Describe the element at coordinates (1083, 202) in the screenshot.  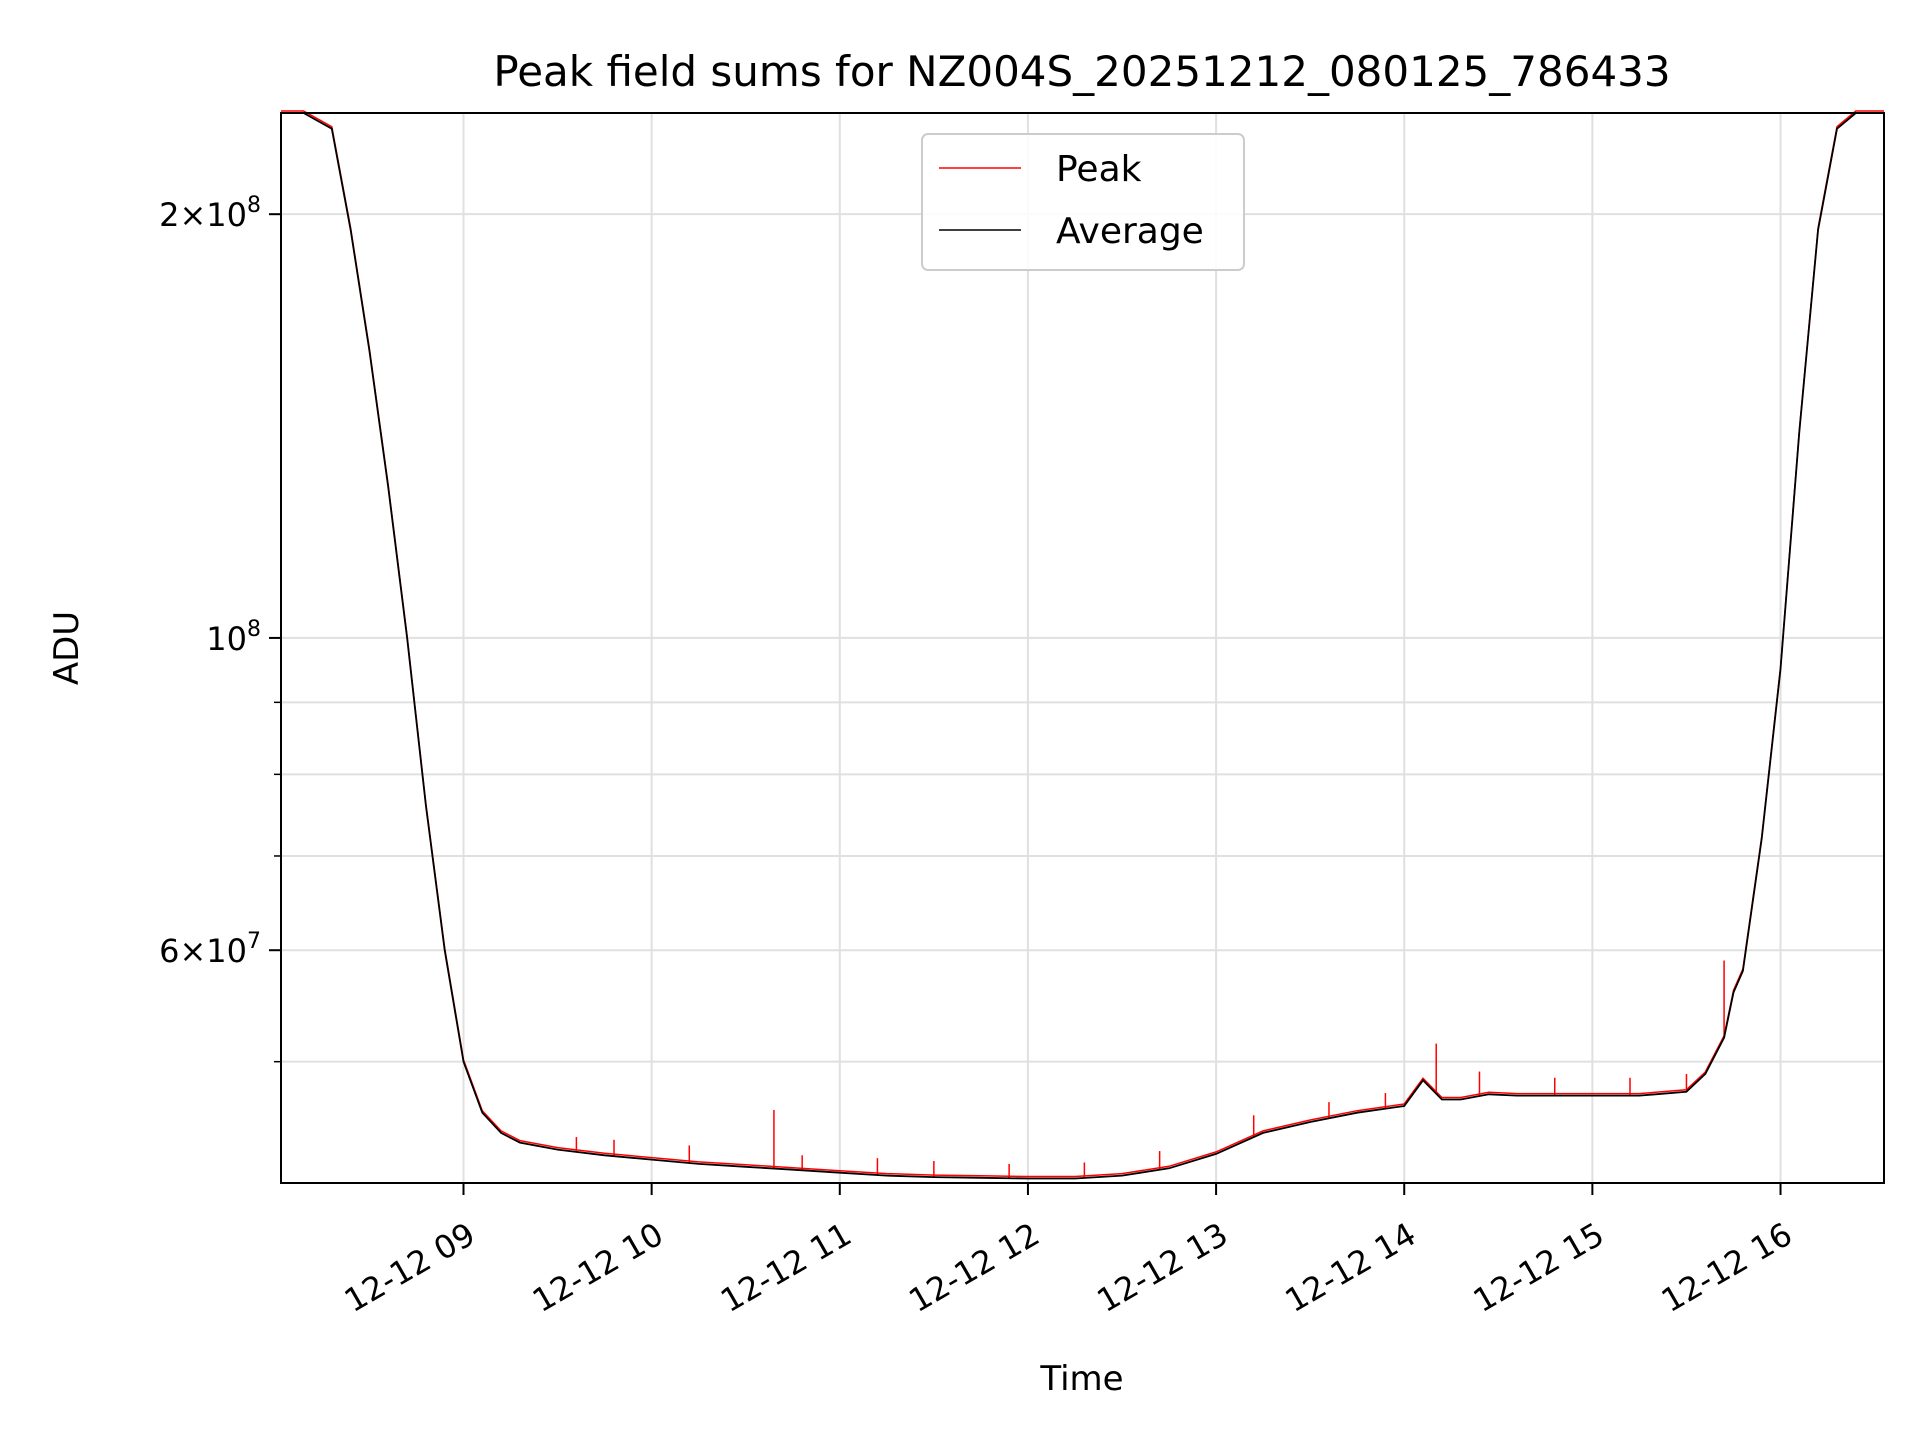
I see `legend: Peak Average` at that location.